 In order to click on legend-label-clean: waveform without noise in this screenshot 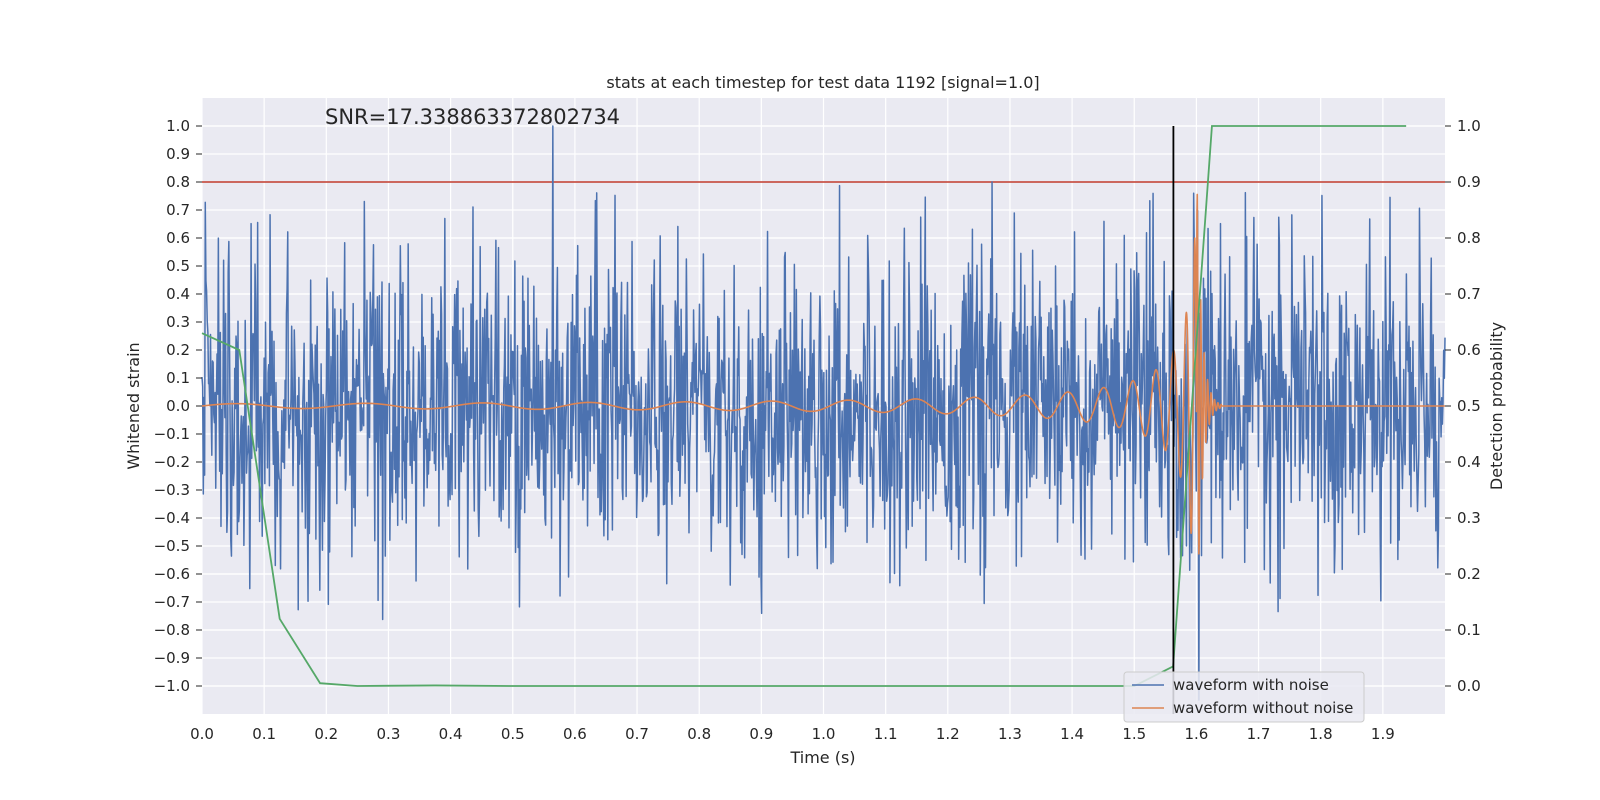, I will do `click(1263, 708)`.